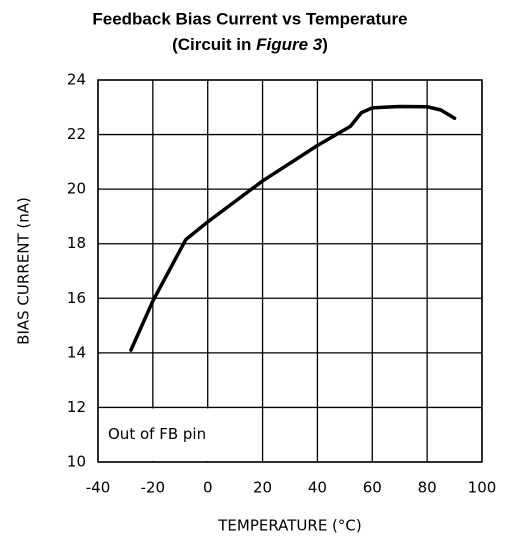  What do you see at coordinates (289, 44) in the screenshot?
I see `subtitle-part: Figure 3` at bounding box center [289, 44].